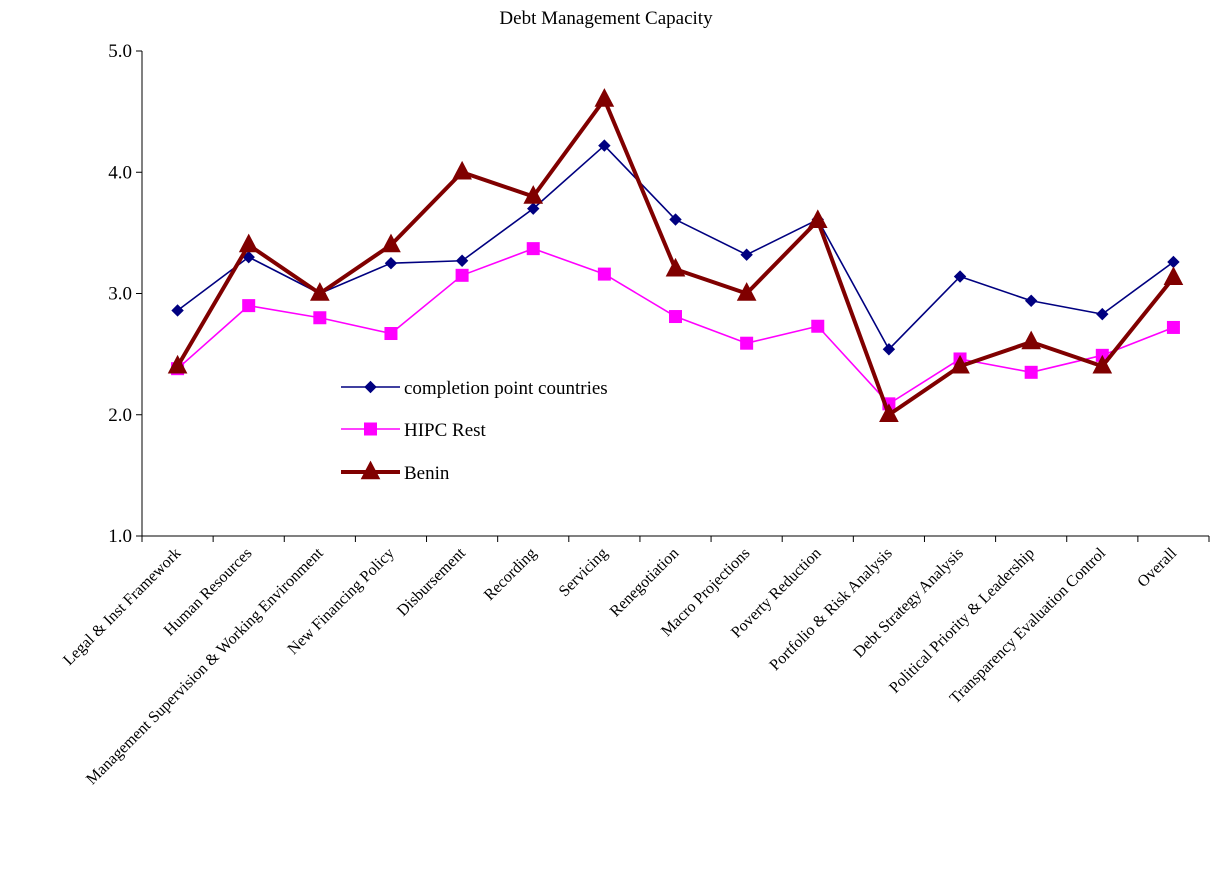  Describe the element at coordinates (120, 415) in the screenshot. I see `y-tick-label: 2.0` at that location.